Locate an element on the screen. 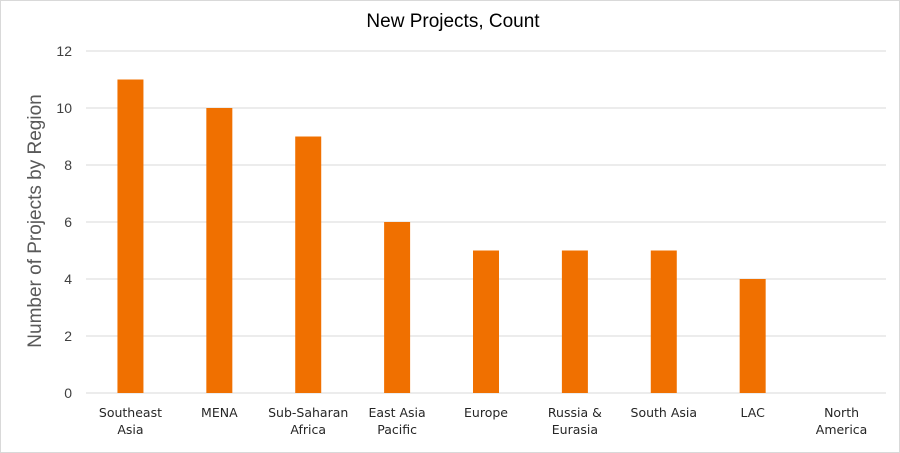 This screenshot has width=900, height=453. x-tick-label: MENA is located at coordinates (219, 412).